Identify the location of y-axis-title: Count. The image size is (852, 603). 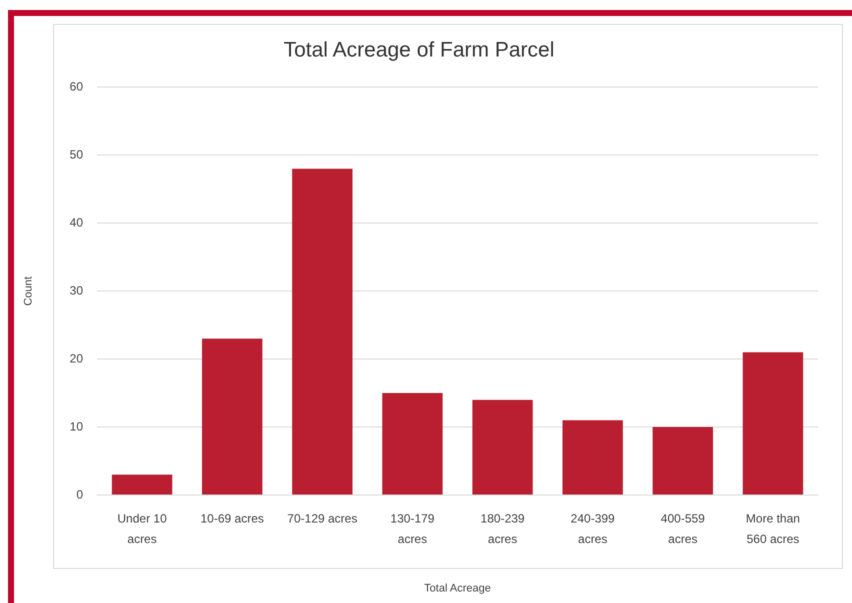
(28, 291).